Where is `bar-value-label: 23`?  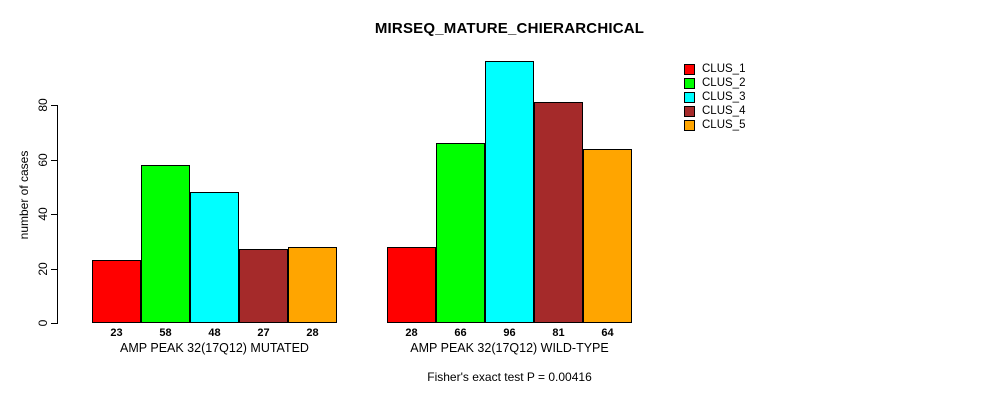 bar-value-label: 23 is located at coordinates (116, 333).